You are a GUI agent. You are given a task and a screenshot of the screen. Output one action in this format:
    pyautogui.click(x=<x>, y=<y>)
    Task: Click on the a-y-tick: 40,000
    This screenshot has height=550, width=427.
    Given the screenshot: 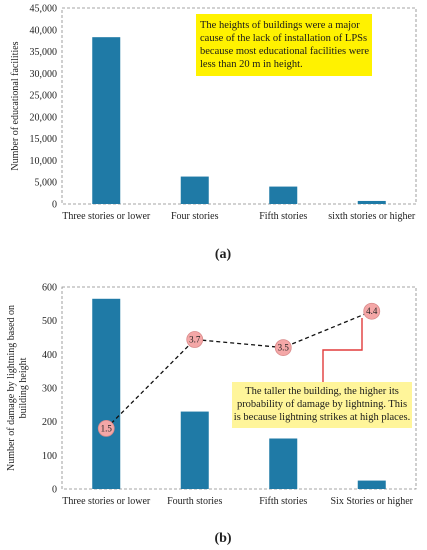 What is the action you would take?
    pyautogui.click(x=44, y=30)
    